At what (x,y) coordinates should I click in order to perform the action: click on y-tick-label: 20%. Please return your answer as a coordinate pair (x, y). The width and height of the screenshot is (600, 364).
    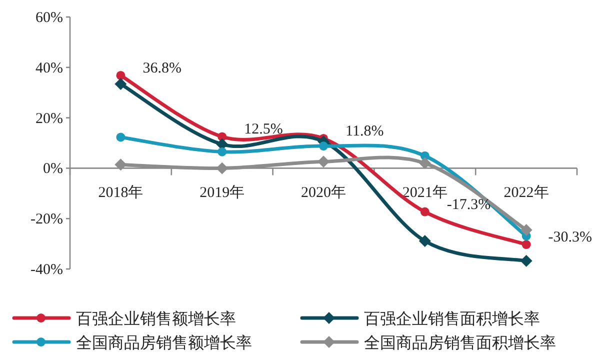
    Looking at the image, I should click on (49, 118).